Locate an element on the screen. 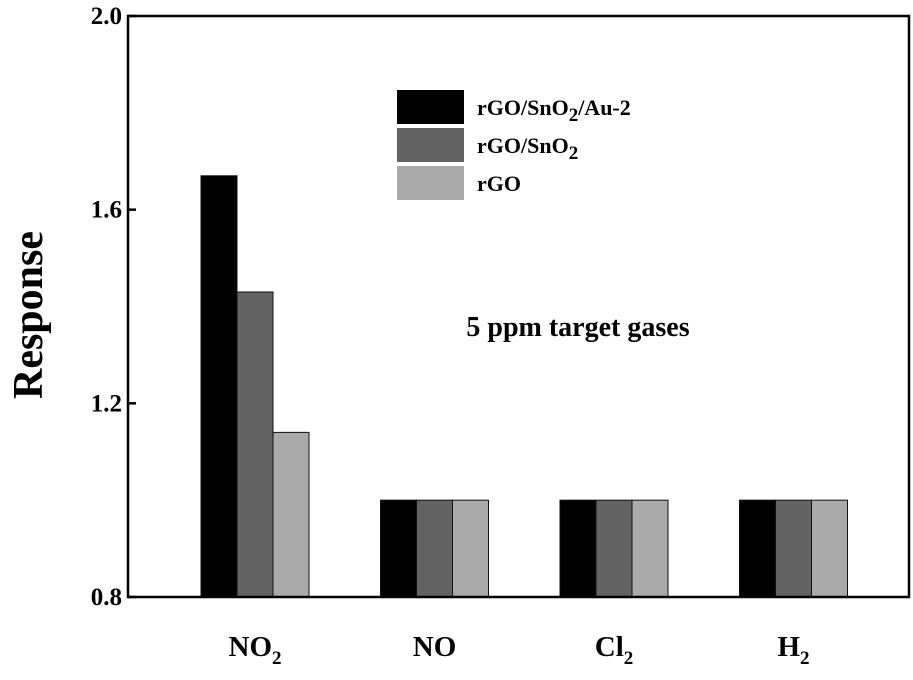  y-axis-label: Response is located at coordinates (29, 315).